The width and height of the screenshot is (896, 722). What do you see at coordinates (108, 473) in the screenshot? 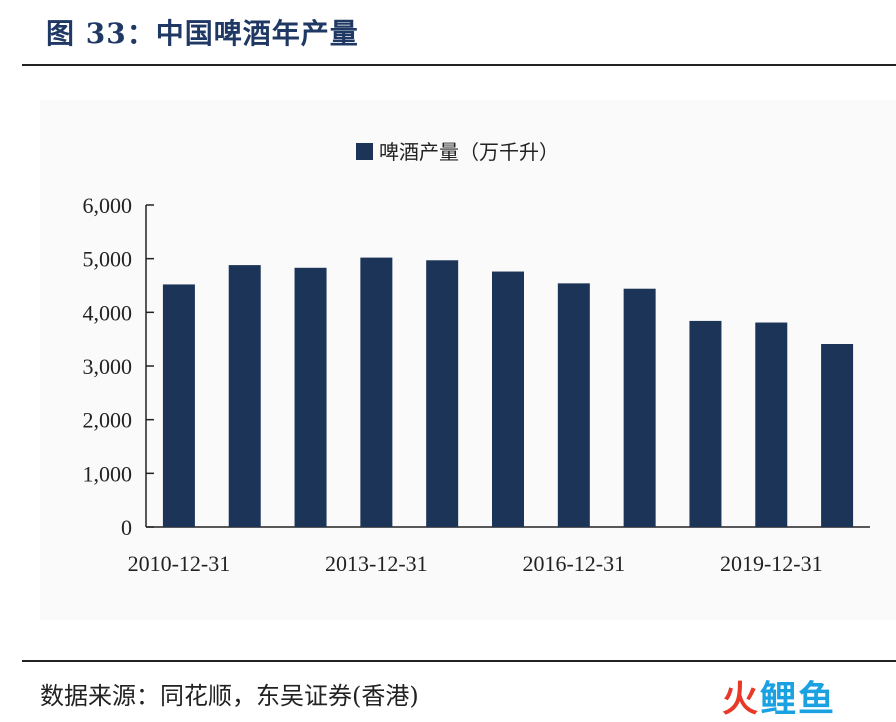
I see `y-tick-label: 1,000` at bounding box center [108, 473].